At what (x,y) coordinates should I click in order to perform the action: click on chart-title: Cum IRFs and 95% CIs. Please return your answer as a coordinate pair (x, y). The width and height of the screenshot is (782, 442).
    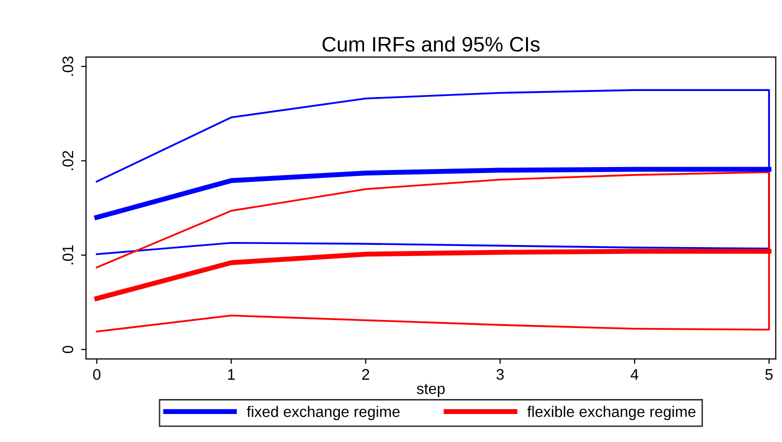
    Looking at the image, I should click on (431, 44).